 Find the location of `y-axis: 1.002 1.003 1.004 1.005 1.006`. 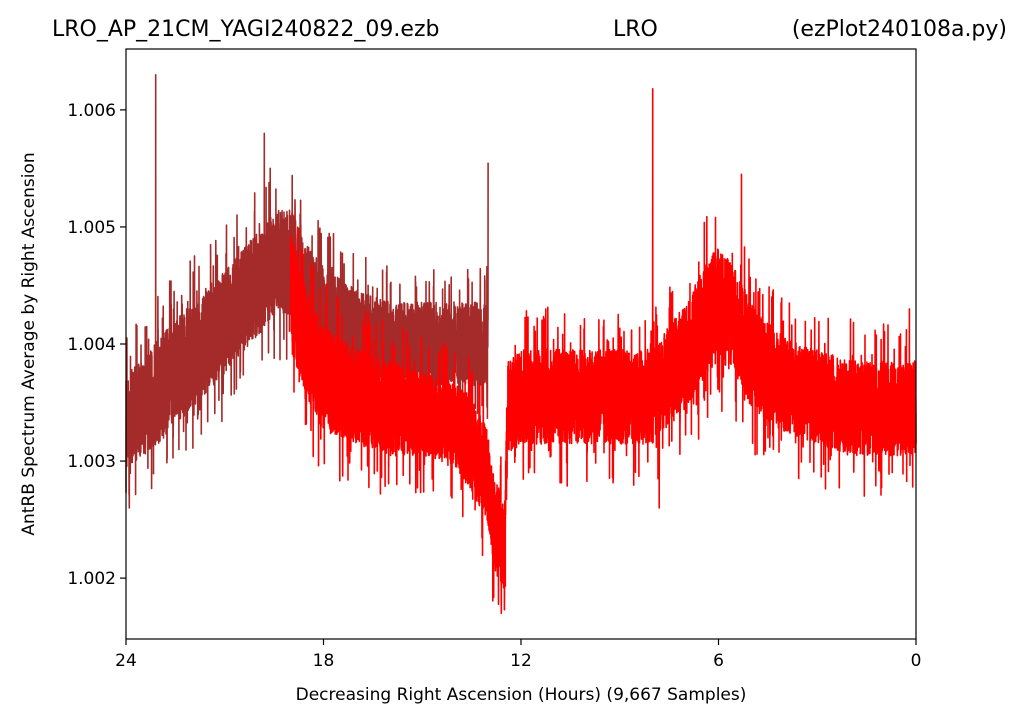

y-axis: 1.002 1.003 1.004 1.005 1.006 is located at coordinates (96, 345).